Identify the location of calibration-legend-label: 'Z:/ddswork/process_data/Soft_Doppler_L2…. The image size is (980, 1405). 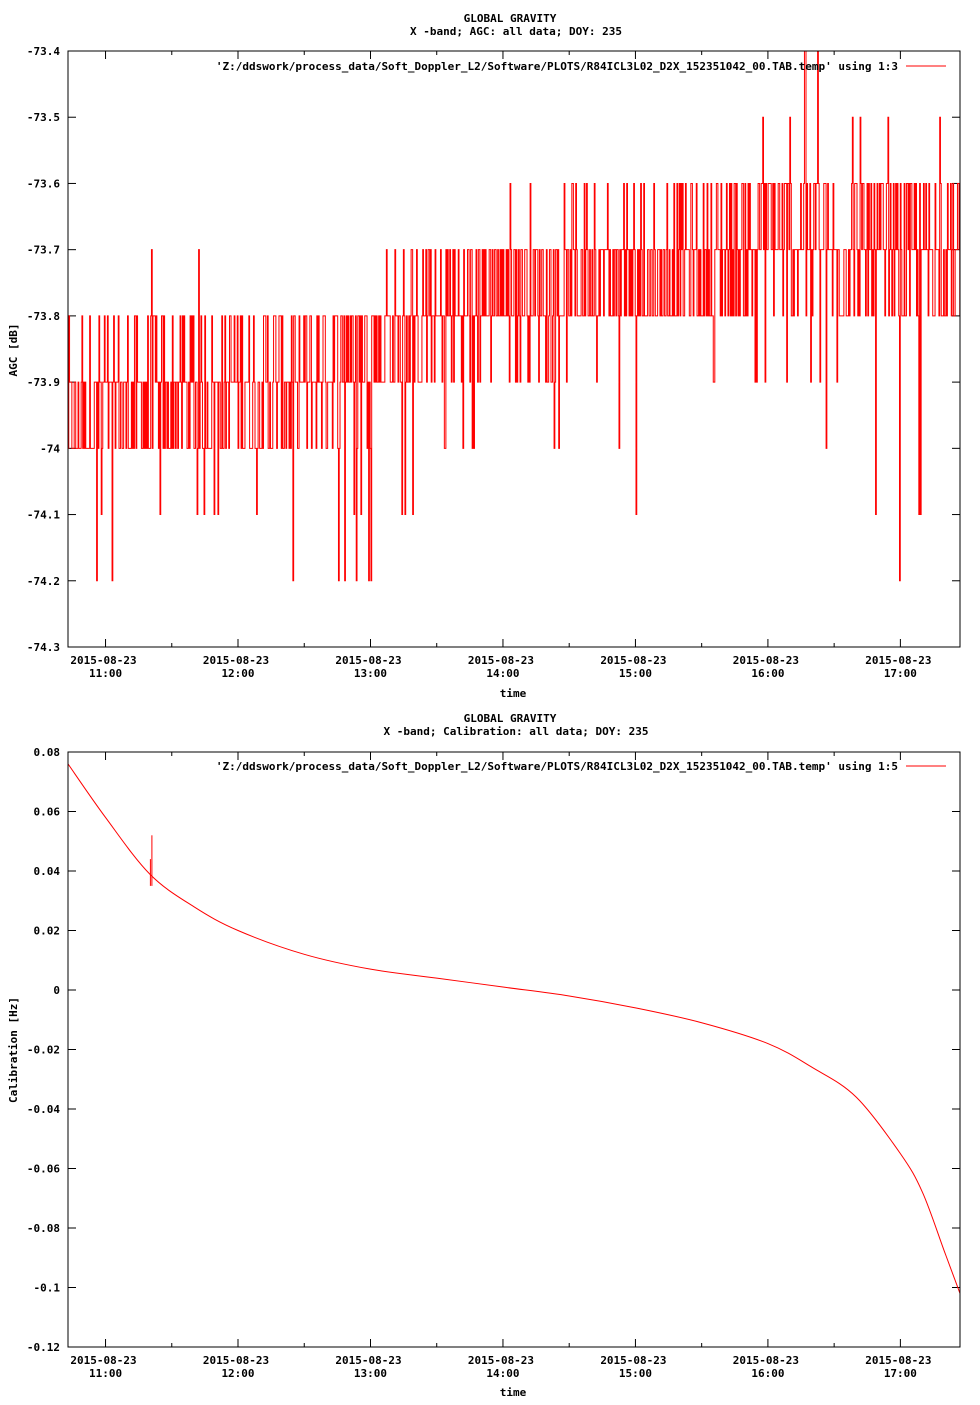
(557, 766).